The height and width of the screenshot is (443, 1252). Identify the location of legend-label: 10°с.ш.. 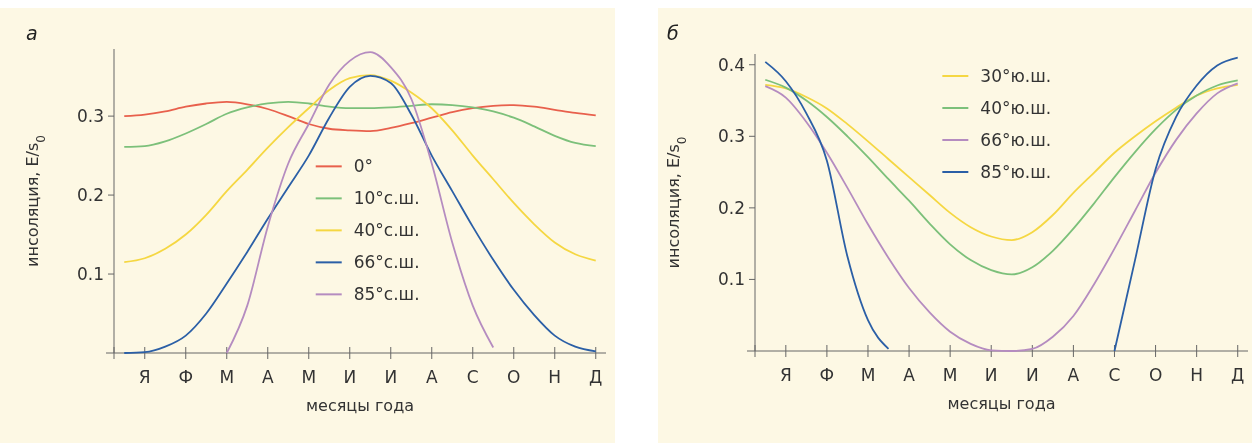
(386, 198).